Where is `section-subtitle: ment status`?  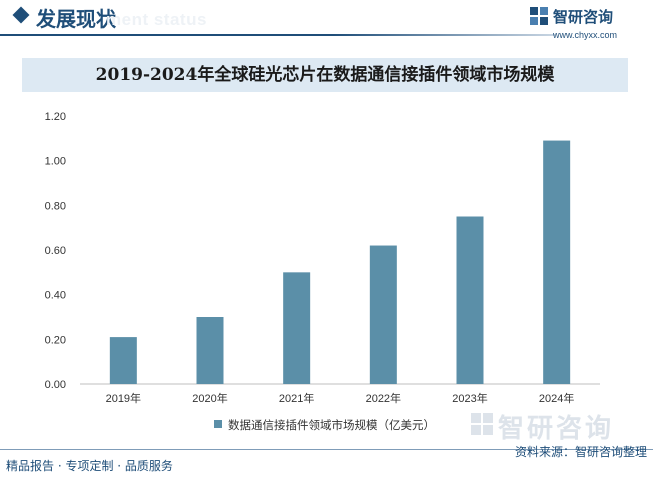
section-subtitle: ment status is located at coordinates (156, 19).